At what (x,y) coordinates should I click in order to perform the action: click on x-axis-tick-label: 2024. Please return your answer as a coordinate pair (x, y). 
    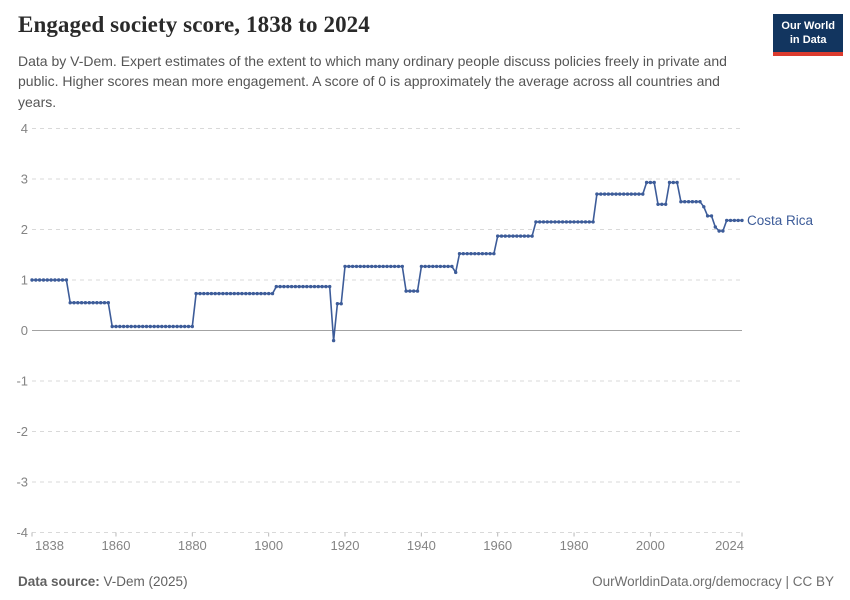
    Looking at the image, I should click on (729, 545).